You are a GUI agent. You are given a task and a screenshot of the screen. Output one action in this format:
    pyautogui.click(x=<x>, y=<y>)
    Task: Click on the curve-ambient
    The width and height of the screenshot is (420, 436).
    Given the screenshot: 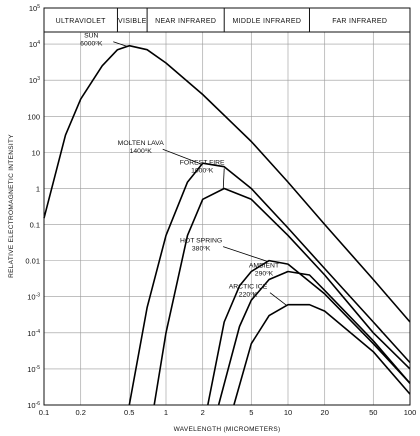 What is the action you would take?
    pyautogui.click(x=314, y=338)
    